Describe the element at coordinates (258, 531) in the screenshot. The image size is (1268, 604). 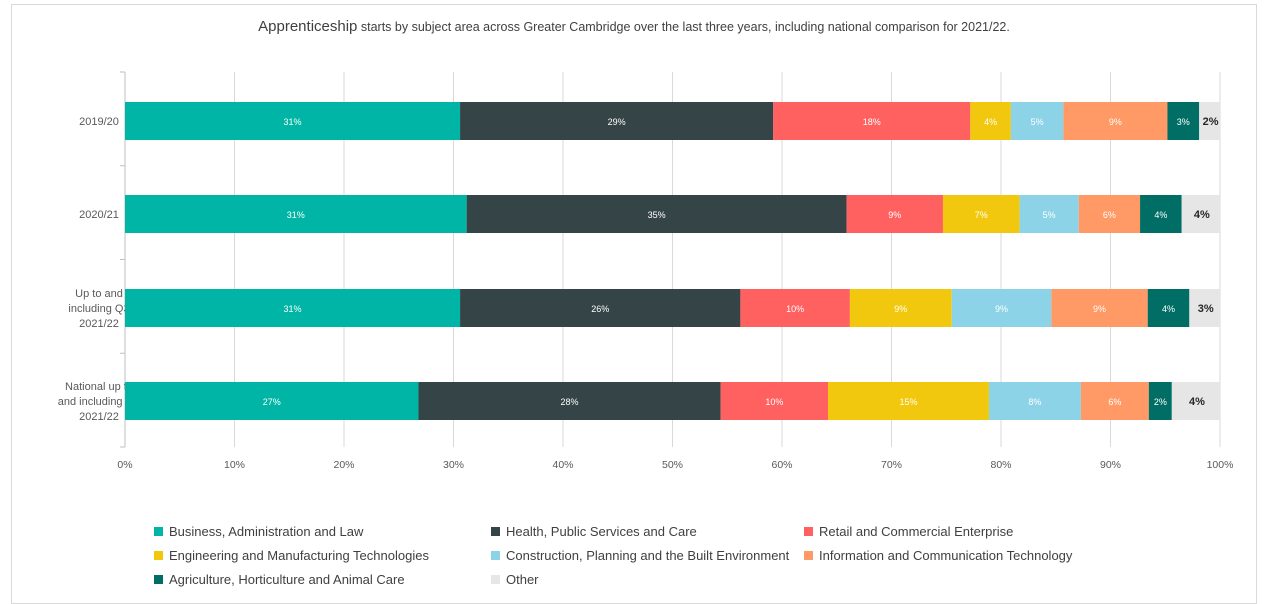
I see `legend-item: Business, Administration and Law` at that location.